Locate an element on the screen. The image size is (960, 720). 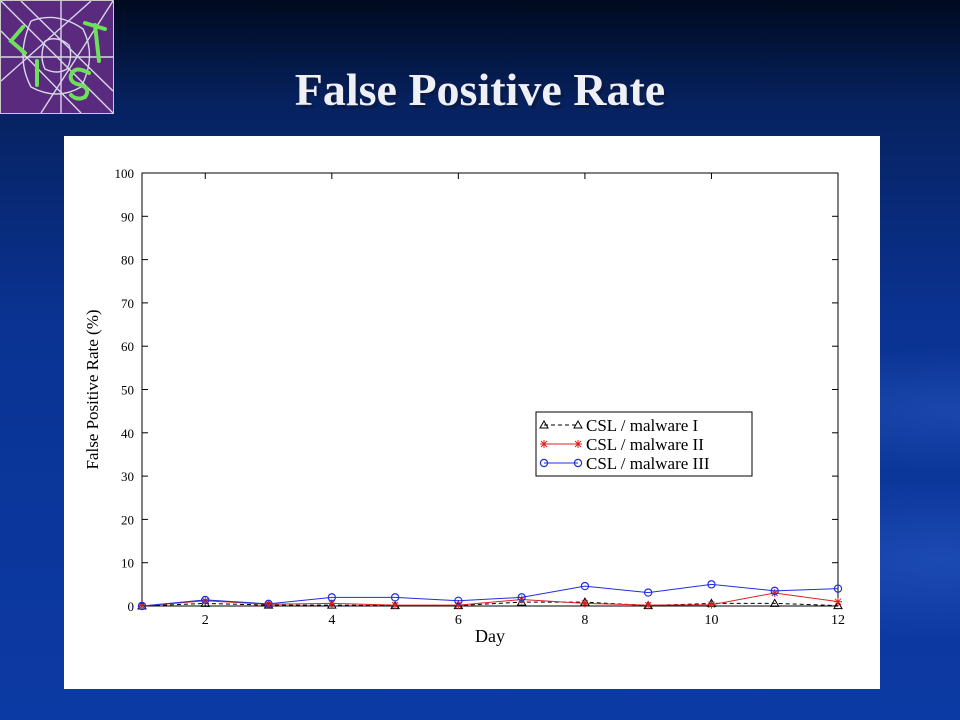
x-tick-label: 2 is located at coordinates (205, 620).